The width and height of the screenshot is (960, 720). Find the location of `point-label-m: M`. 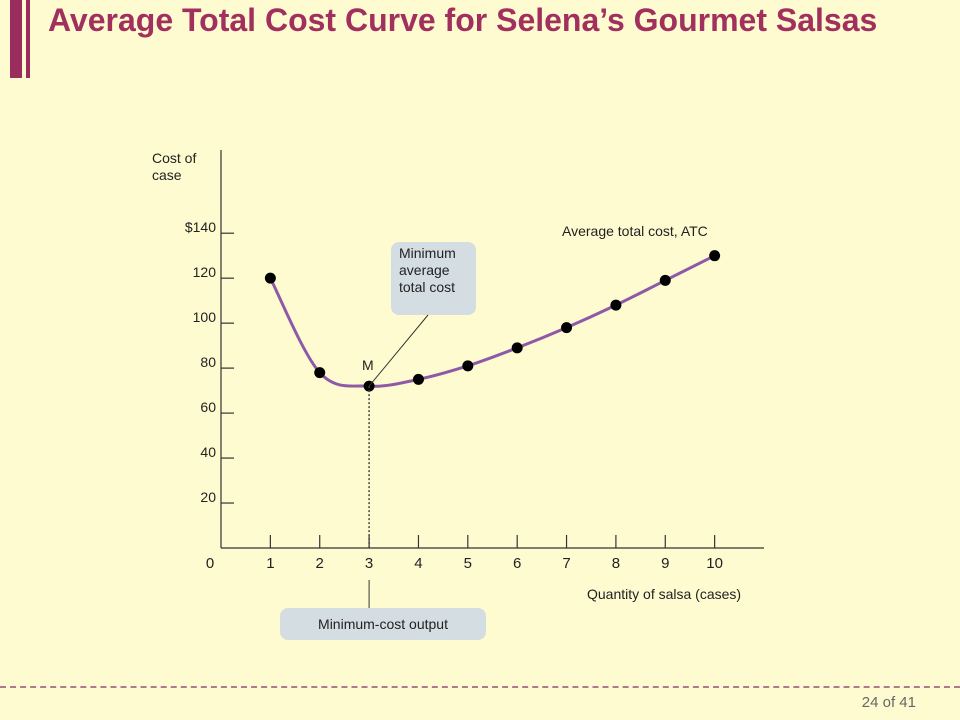

point-label-m: M is located at coordinates (368, 365).